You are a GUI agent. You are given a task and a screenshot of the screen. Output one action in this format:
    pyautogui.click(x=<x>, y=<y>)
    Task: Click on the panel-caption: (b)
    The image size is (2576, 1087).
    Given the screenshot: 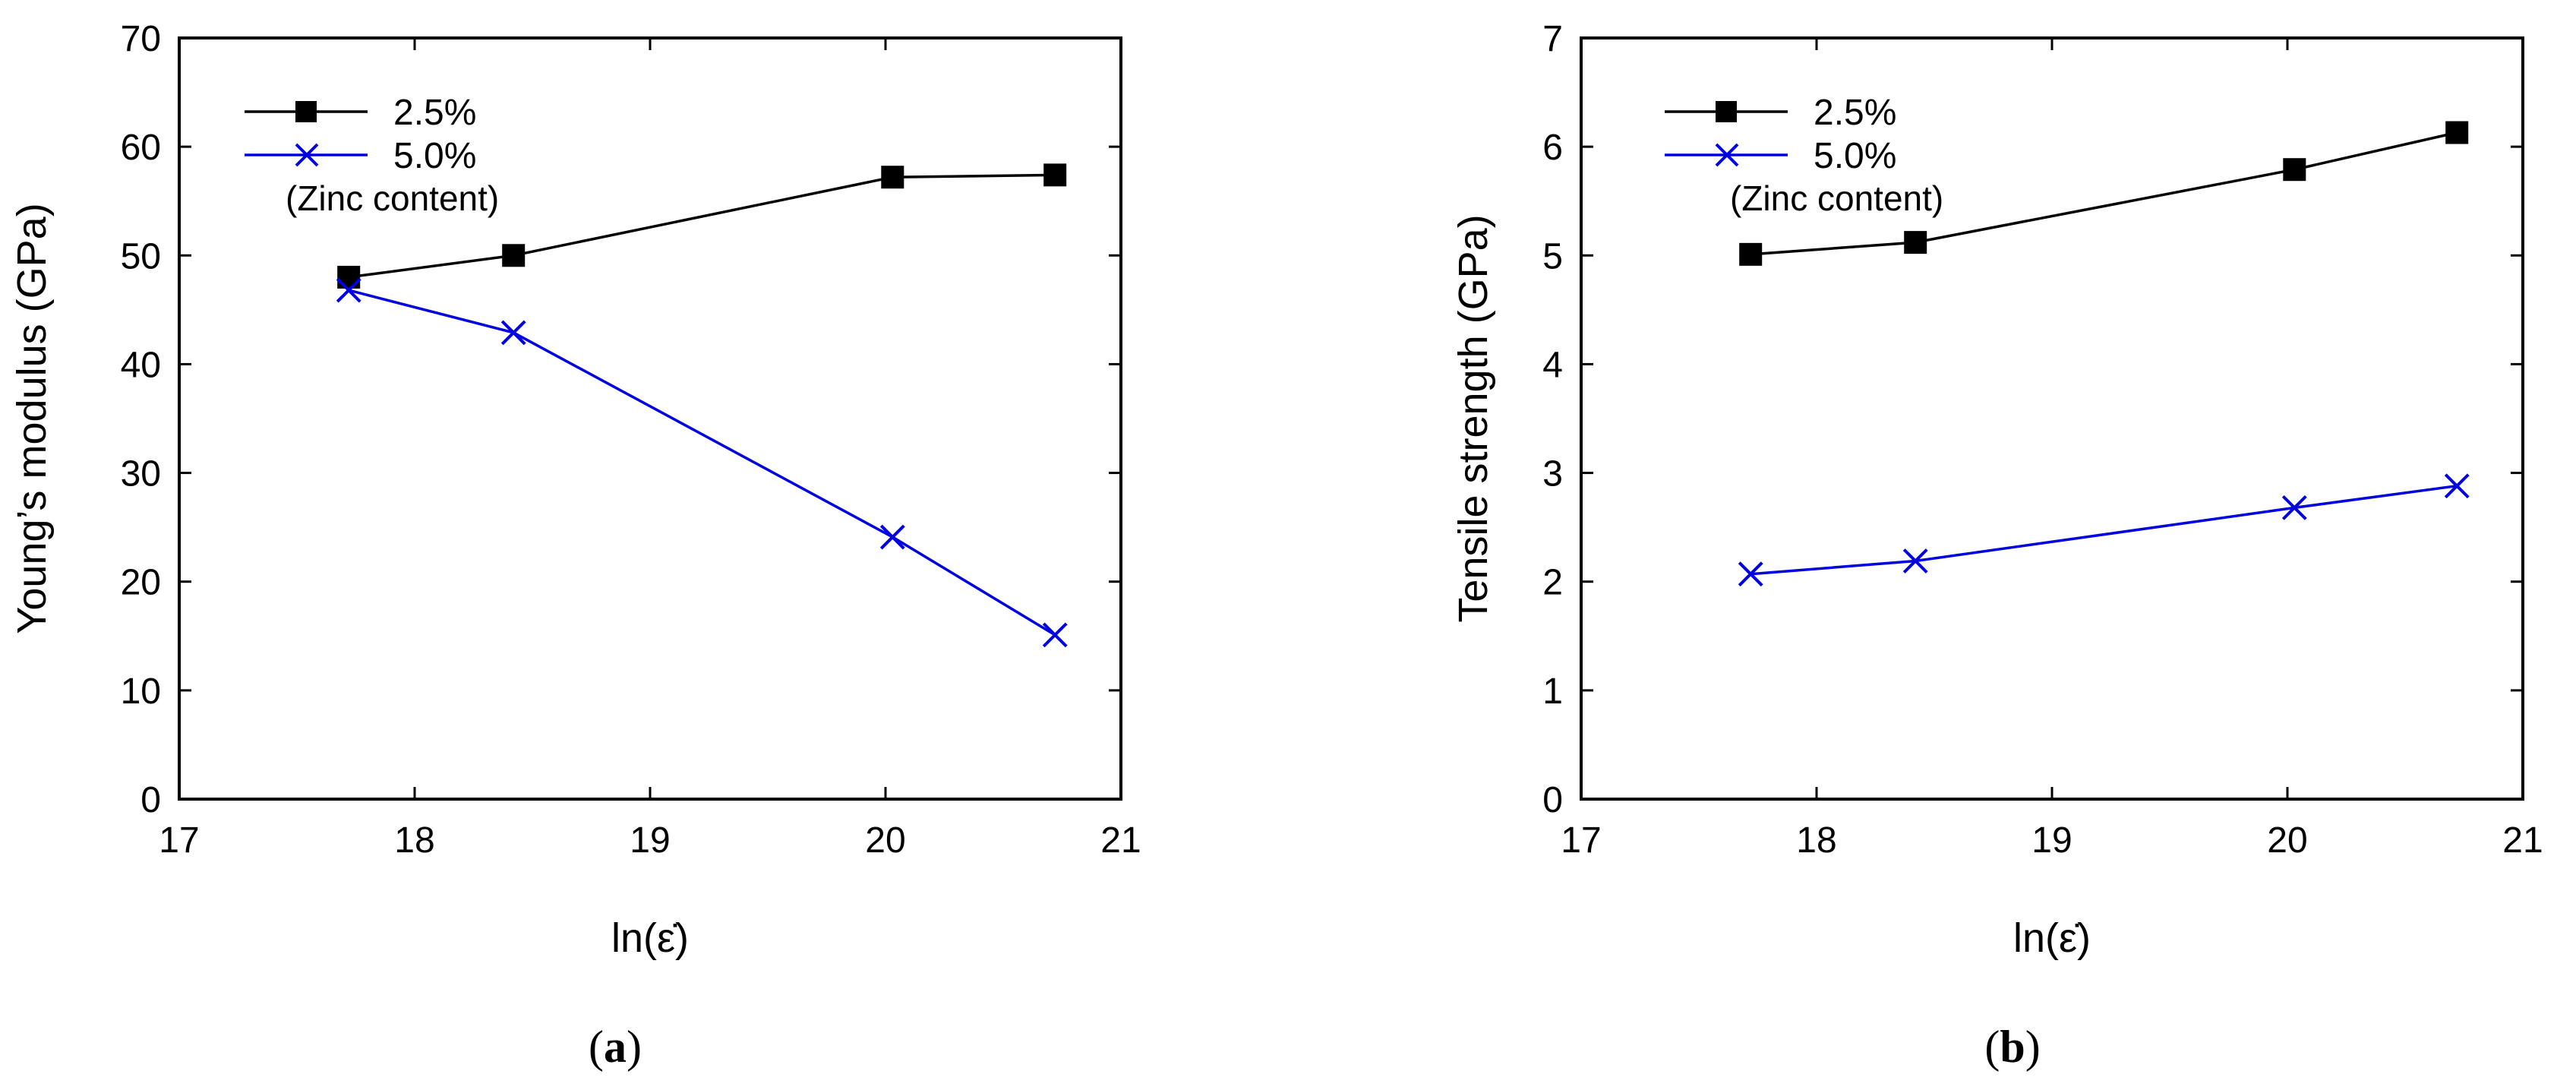 What is the action you would take?
    pyautogui.click(x=2012, y=1047)
    